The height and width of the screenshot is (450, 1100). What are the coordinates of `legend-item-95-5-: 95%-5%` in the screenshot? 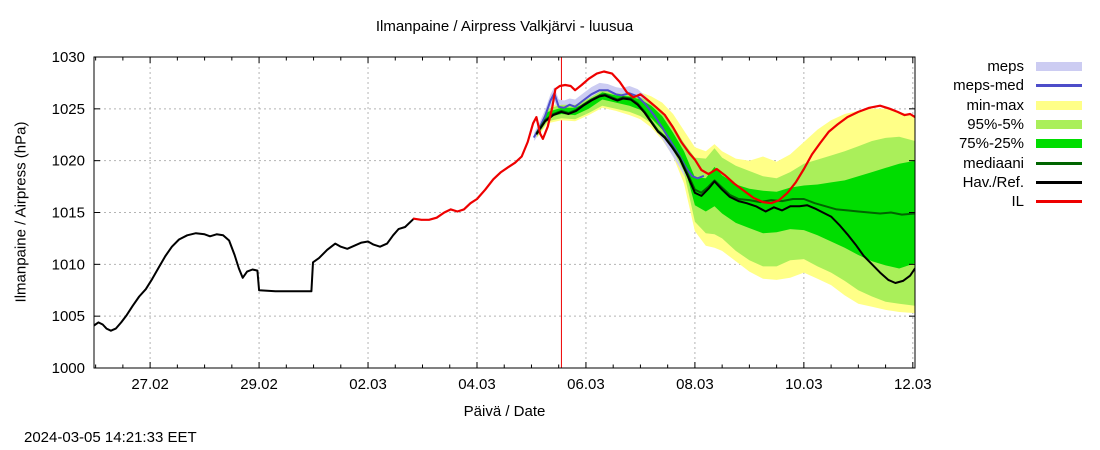 It's located at (1017, 124).